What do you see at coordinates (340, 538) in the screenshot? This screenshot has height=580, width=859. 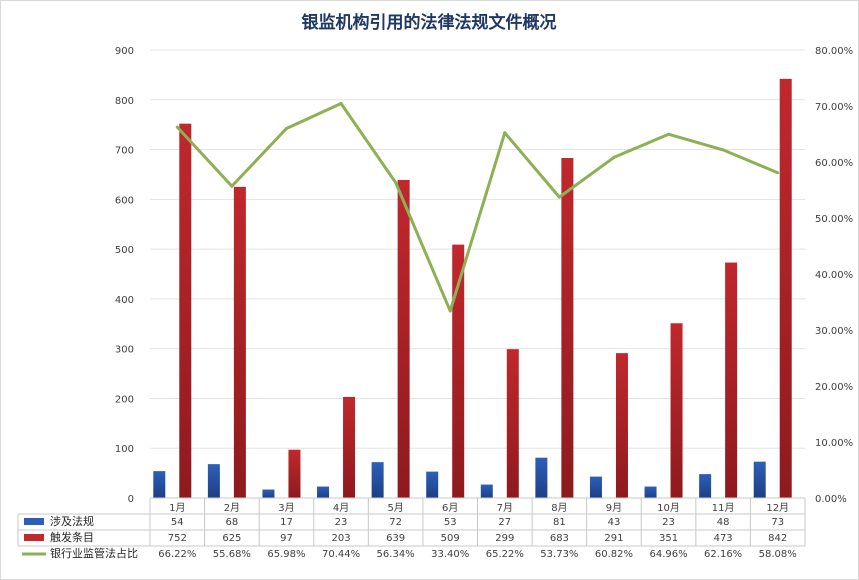 I see `data-label: 203` at bounding box center [340, 538].